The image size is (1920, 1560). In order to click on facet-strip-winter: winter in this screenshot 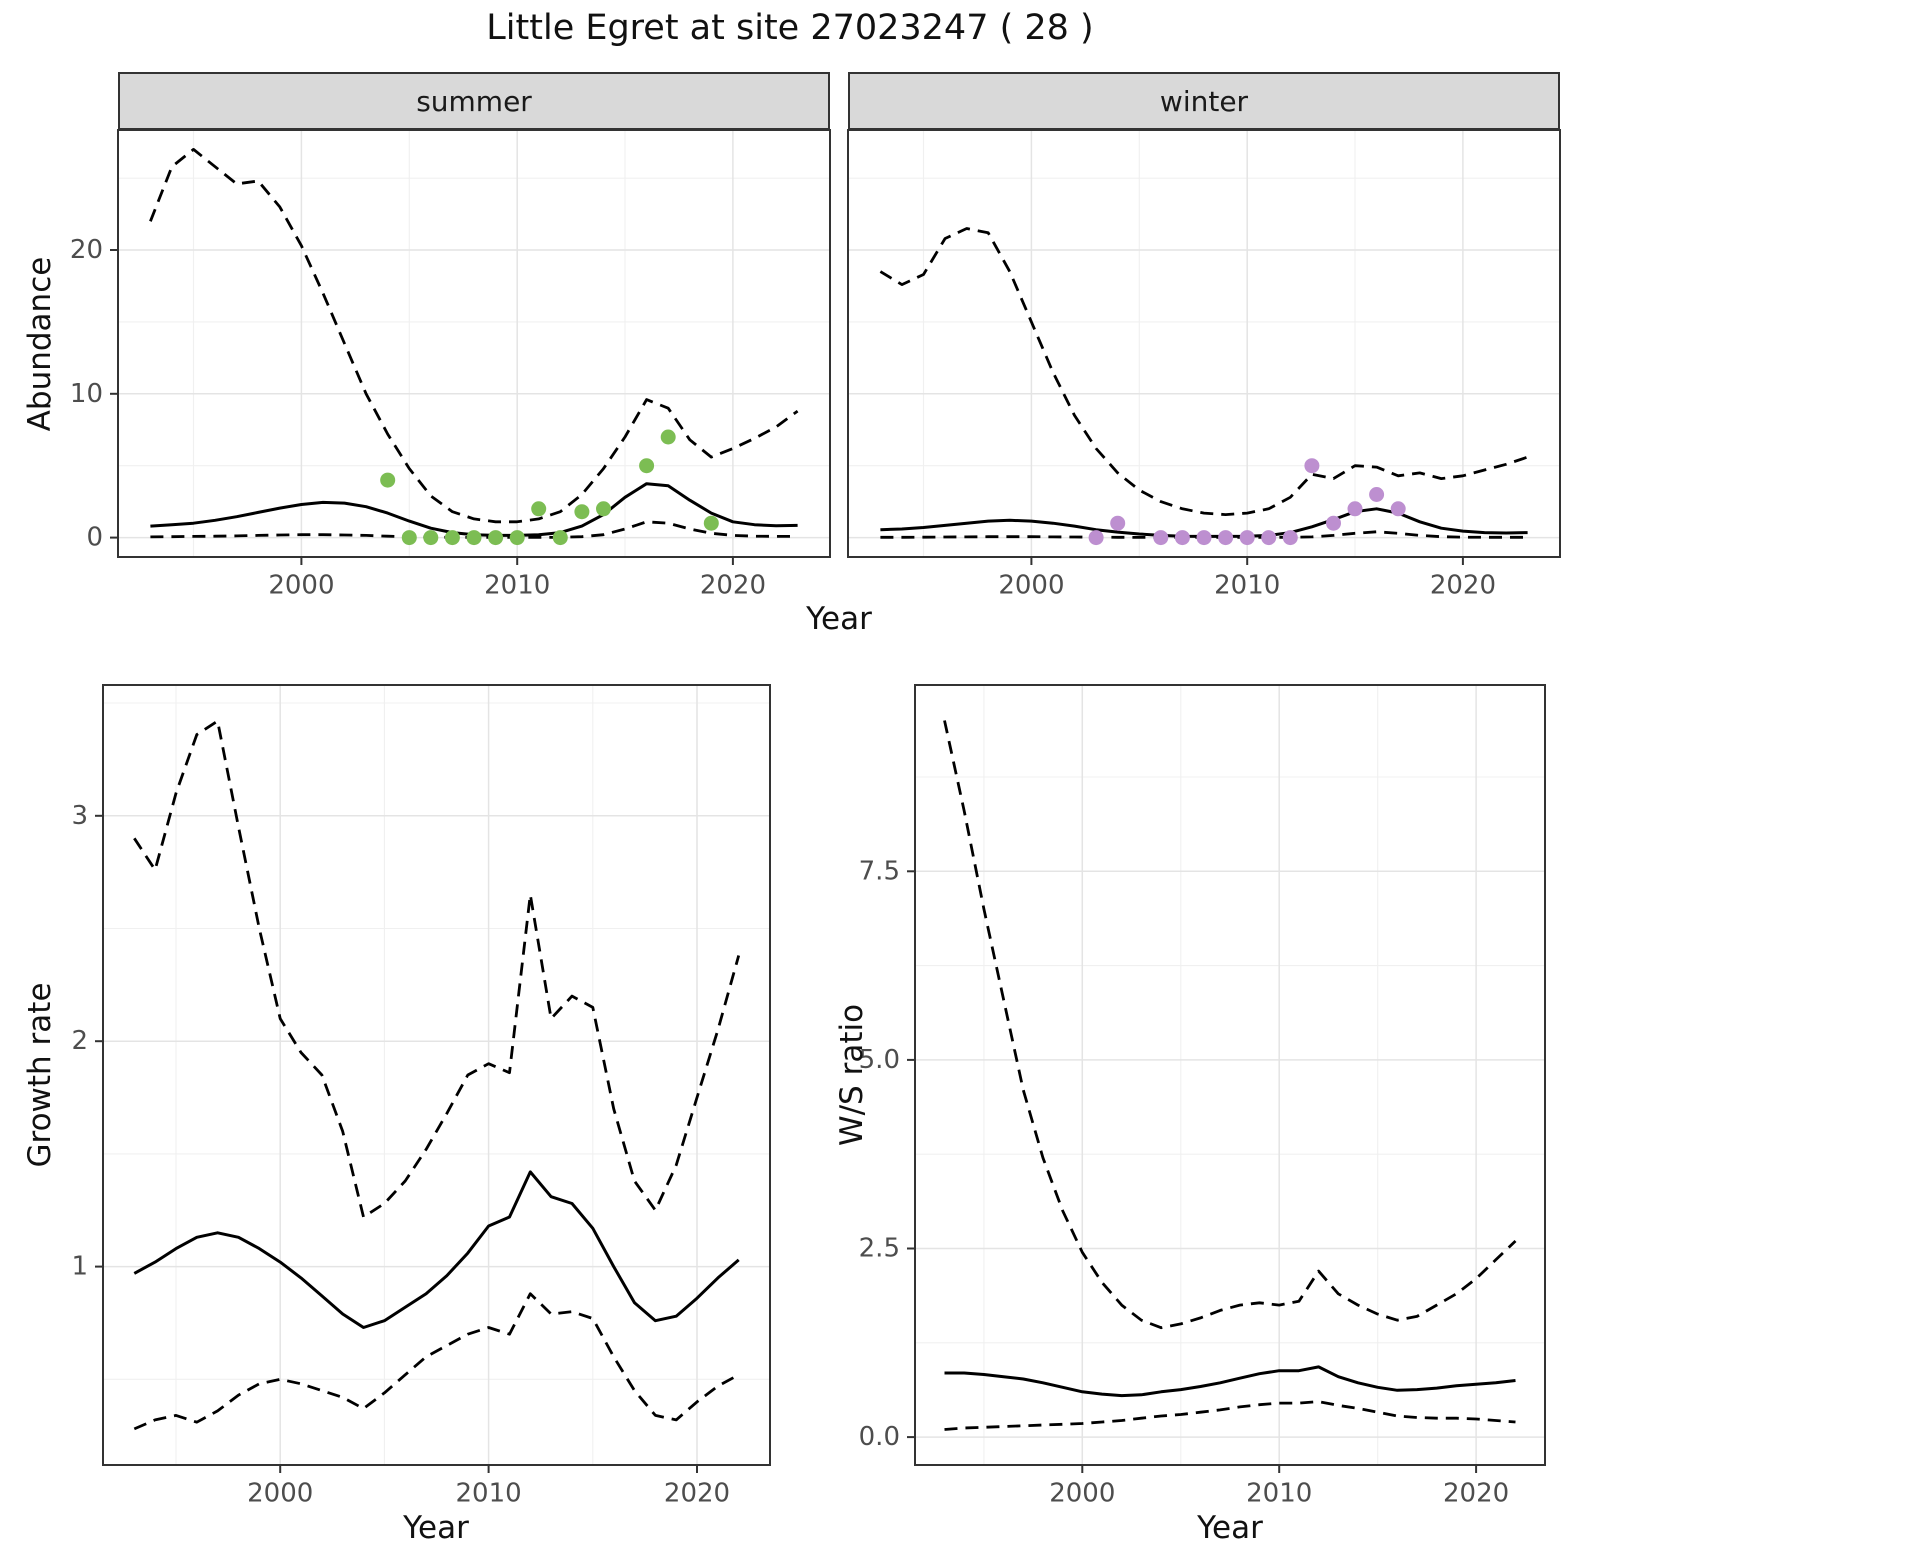, I will do `click(1204, 101)`.